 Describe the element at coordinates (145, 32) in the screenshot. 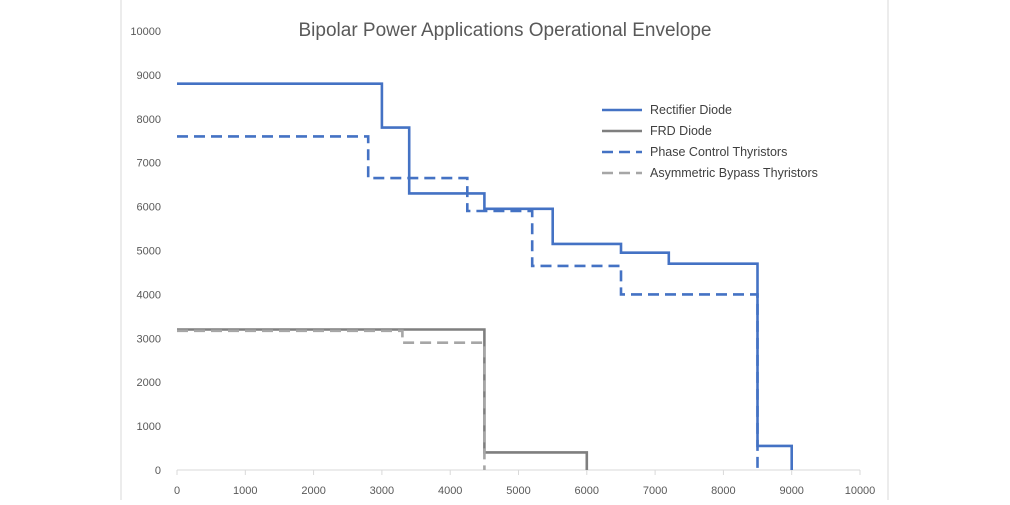

I see `y-tick-label: 10000` at that location.